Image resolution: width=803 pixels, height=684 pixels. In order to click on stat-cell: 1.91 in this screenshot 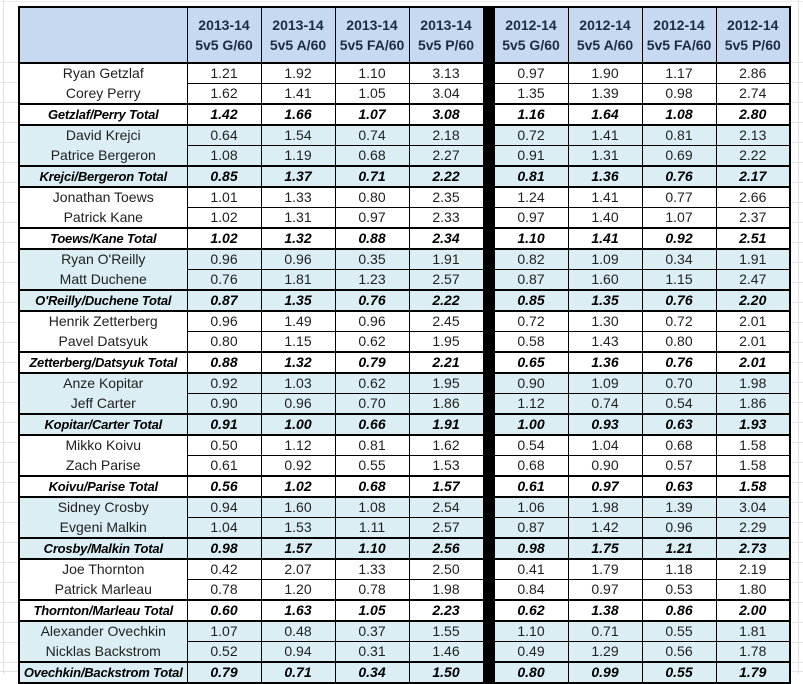, I will do `click(446, 259)`.